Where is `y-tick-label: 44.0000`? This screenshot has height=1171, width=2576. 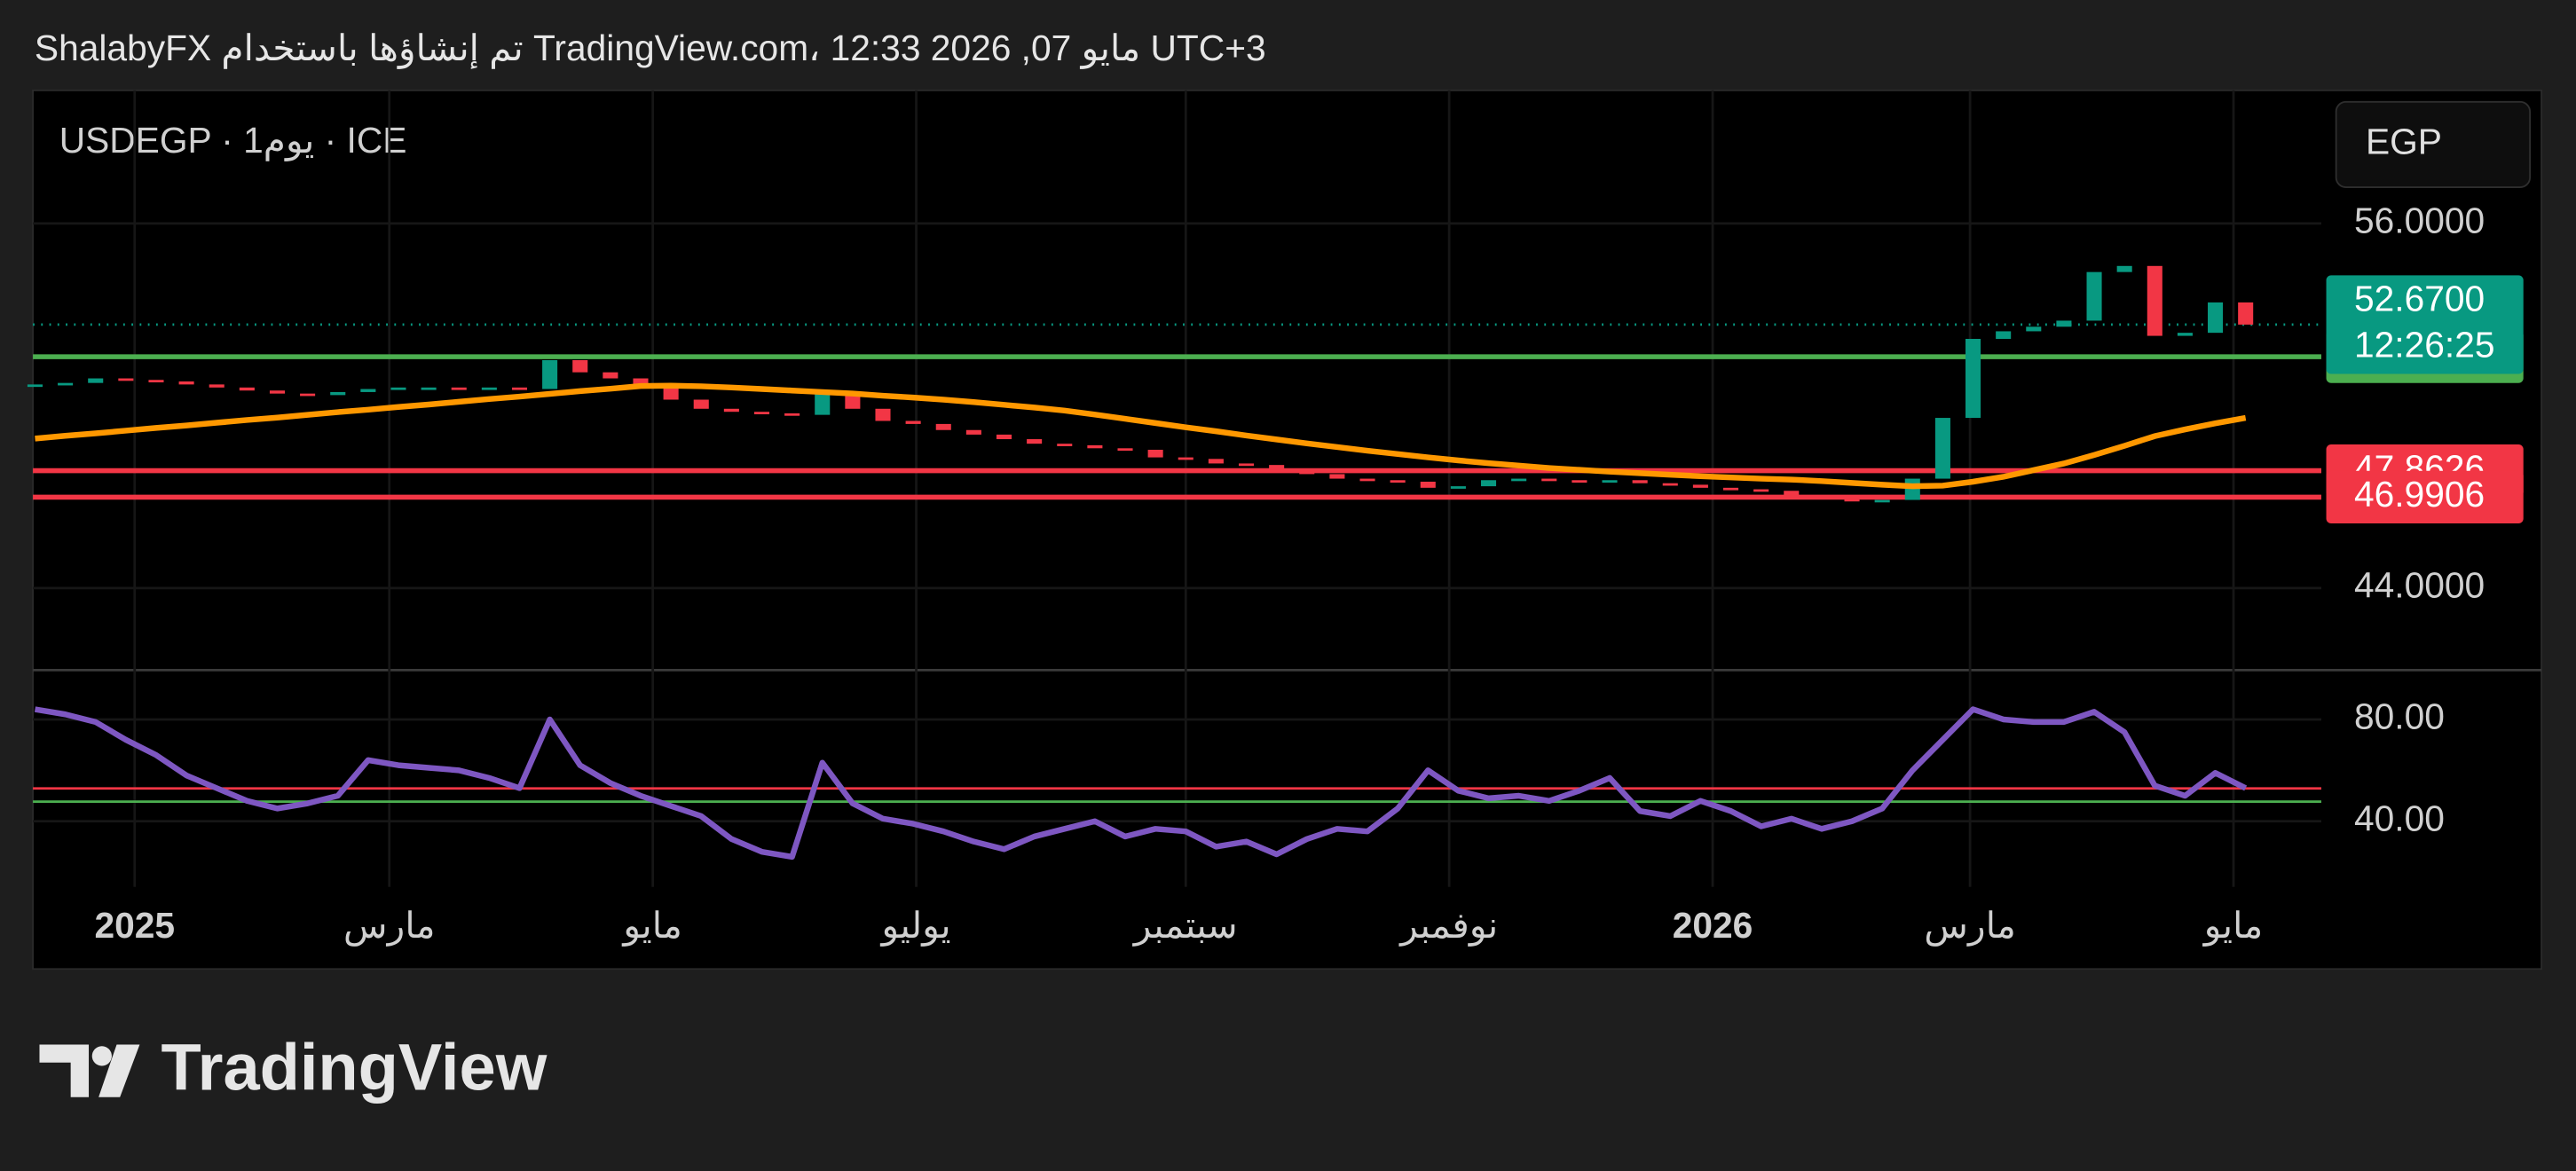
y-tick-label: 44.0000 is located at coordinates (2420, 586).